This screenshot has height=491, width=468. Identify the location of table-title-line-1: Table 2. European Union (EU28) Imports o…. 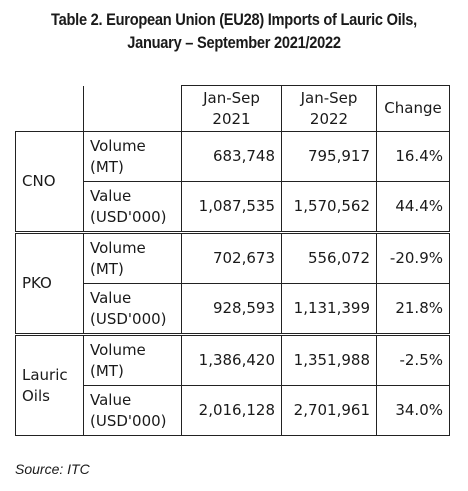
(234, 19).